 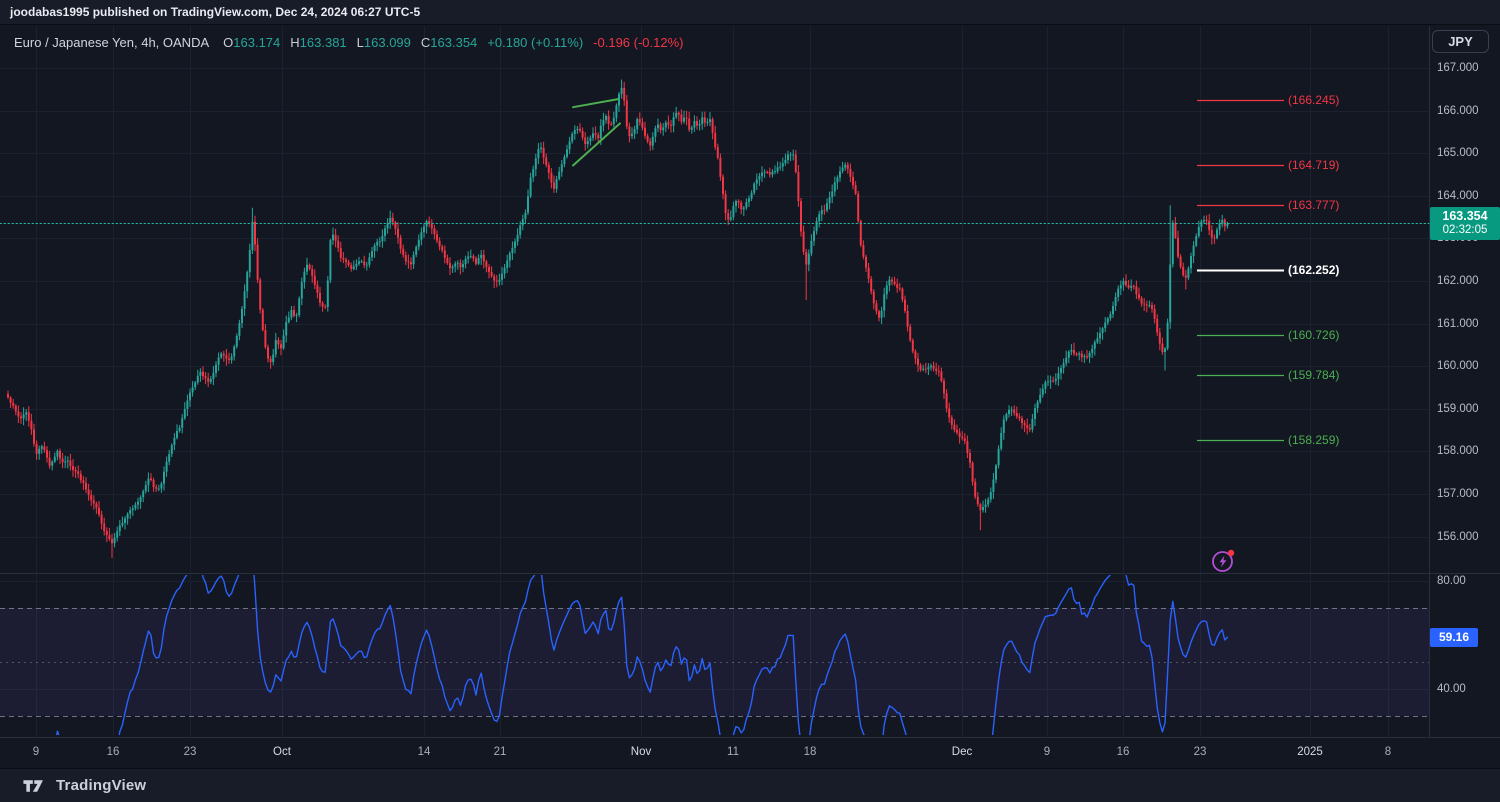 What do you see at coordinates (1451, 581) in the screenshot?
I see `rsi-tick-label: 80.00` at bounding box center [1451, 581].